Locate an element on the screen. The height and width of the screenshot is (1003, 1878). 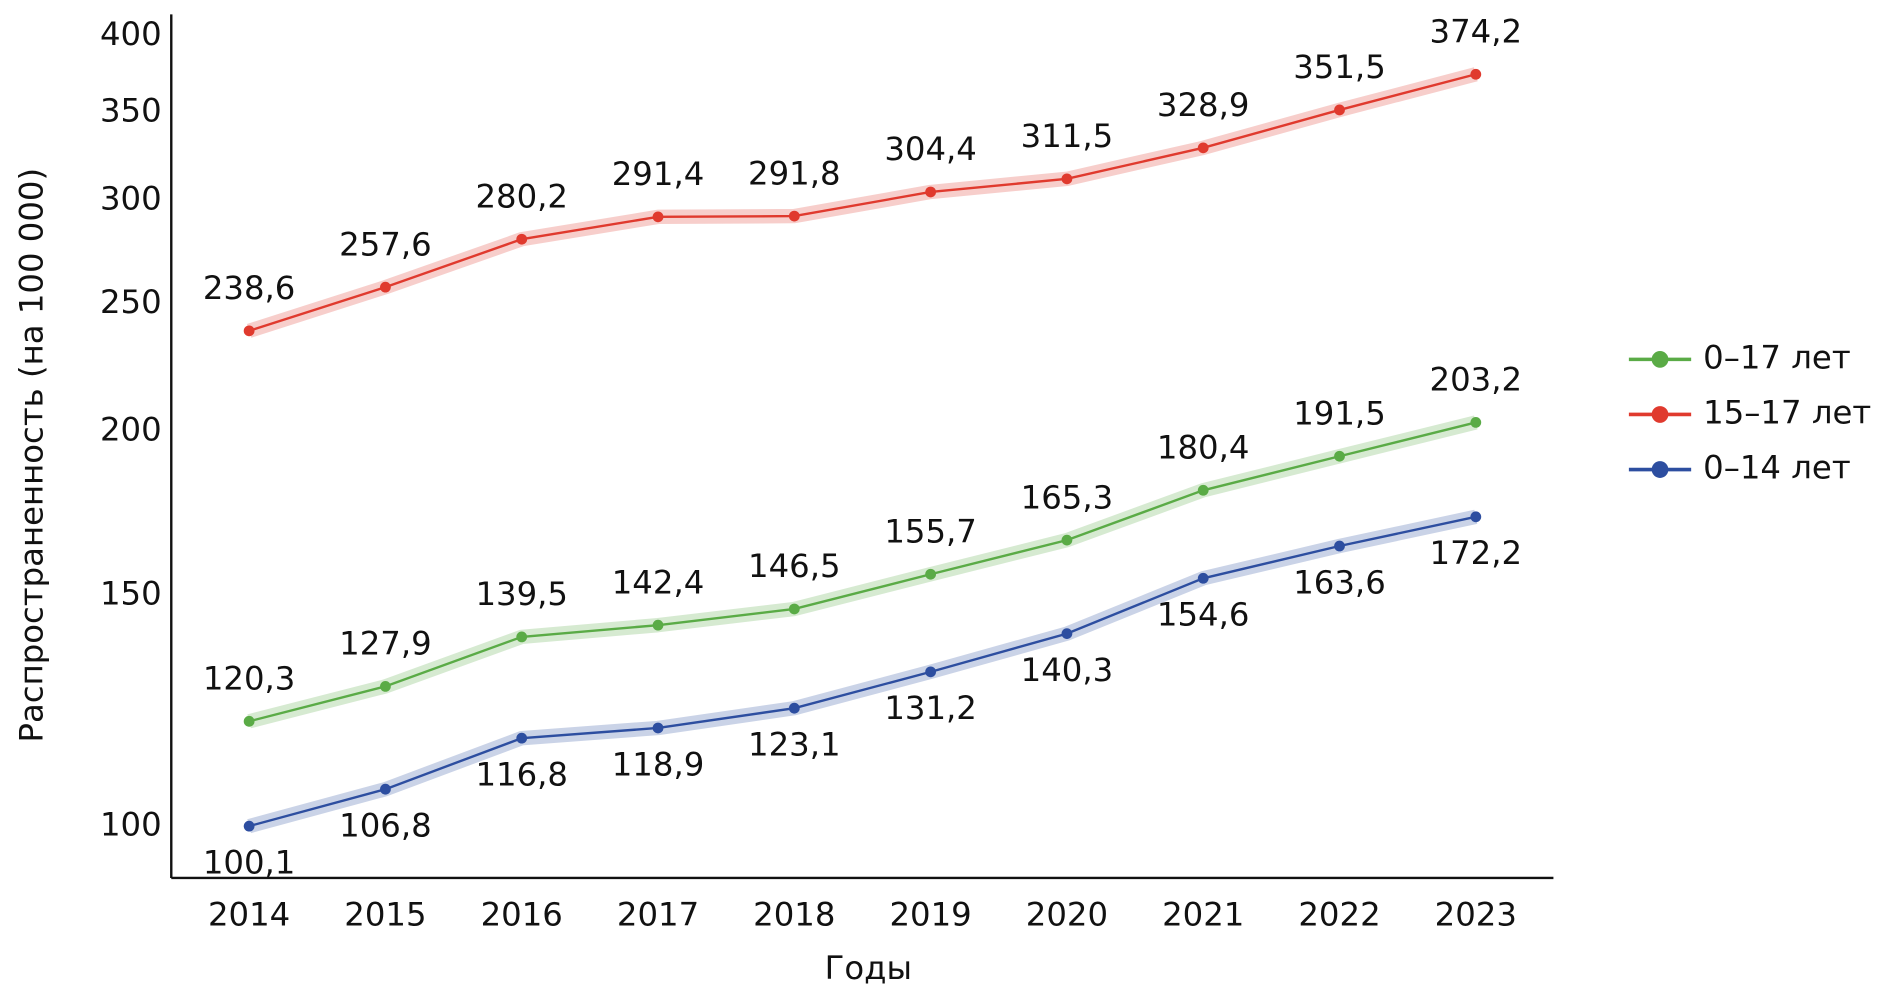
data-label: 140,3 is located at coordinates (1067, 670).